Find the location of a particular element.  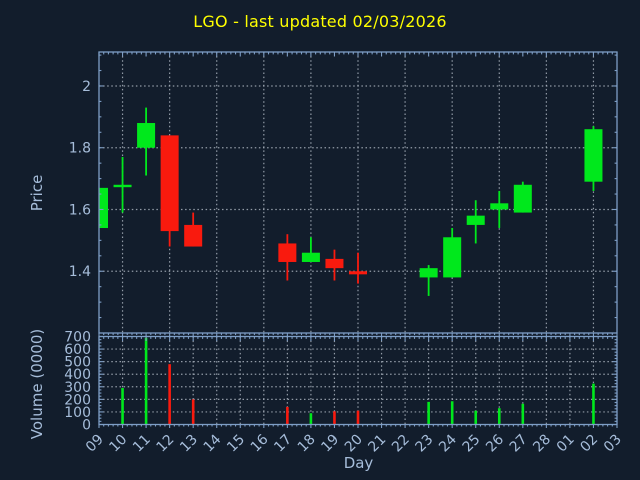

day-tick-label-15: 15 is located at coordinates (236, 444).